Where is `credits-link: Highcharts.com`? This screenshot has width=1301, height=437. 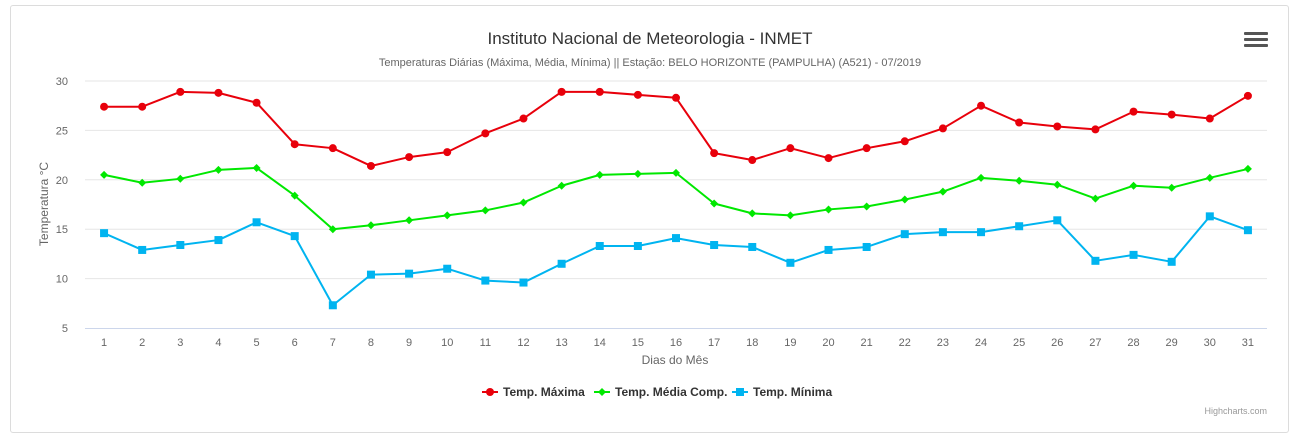 credits-link: Highcharts.com is located at coordinates (1235, 411).